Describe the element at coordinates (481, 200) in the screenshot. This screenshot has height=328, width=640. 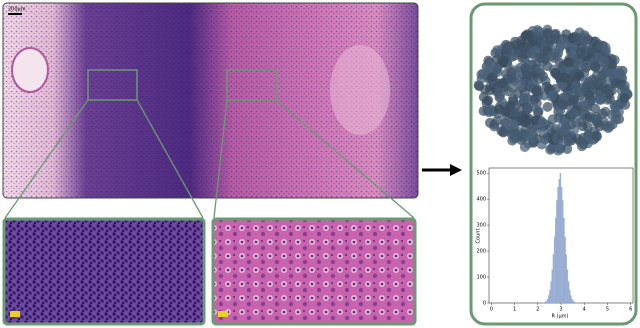
I see `y-tick-label: 400` at that location.